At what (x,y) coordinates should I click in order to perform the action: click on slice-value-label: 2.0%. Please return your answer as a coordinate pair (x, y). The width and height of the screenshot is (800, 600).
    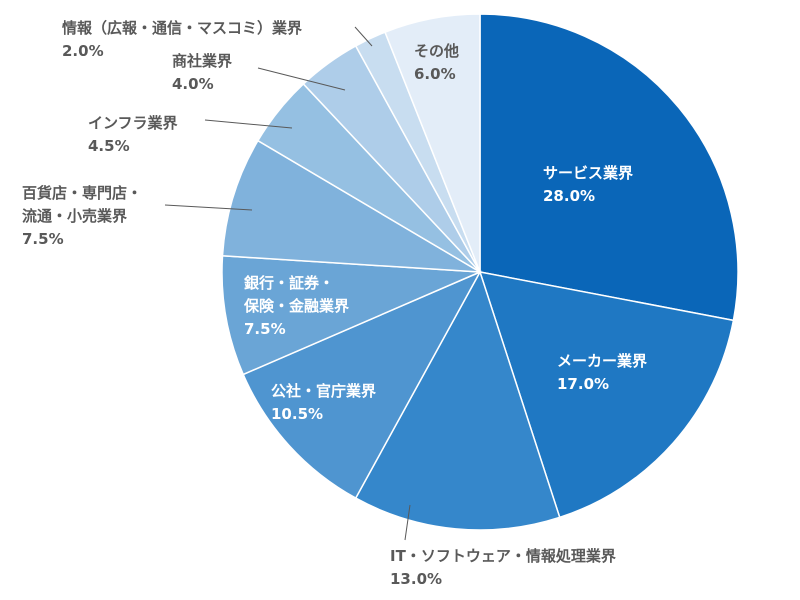
    Looking at the image, I should click on (83, 51).